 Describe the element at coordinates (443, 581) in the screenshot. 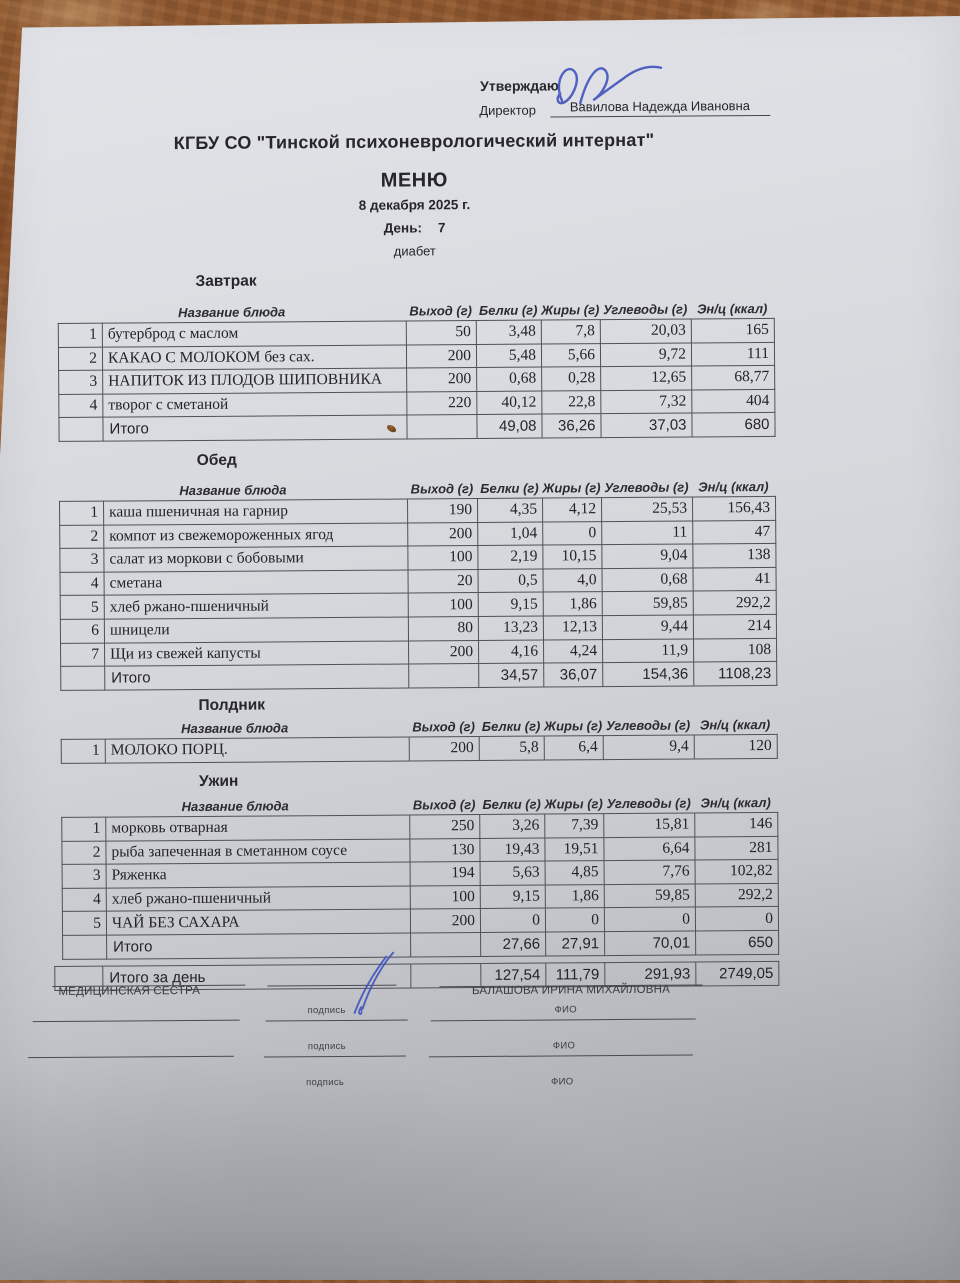

I see `cell-out: 20` at that location.